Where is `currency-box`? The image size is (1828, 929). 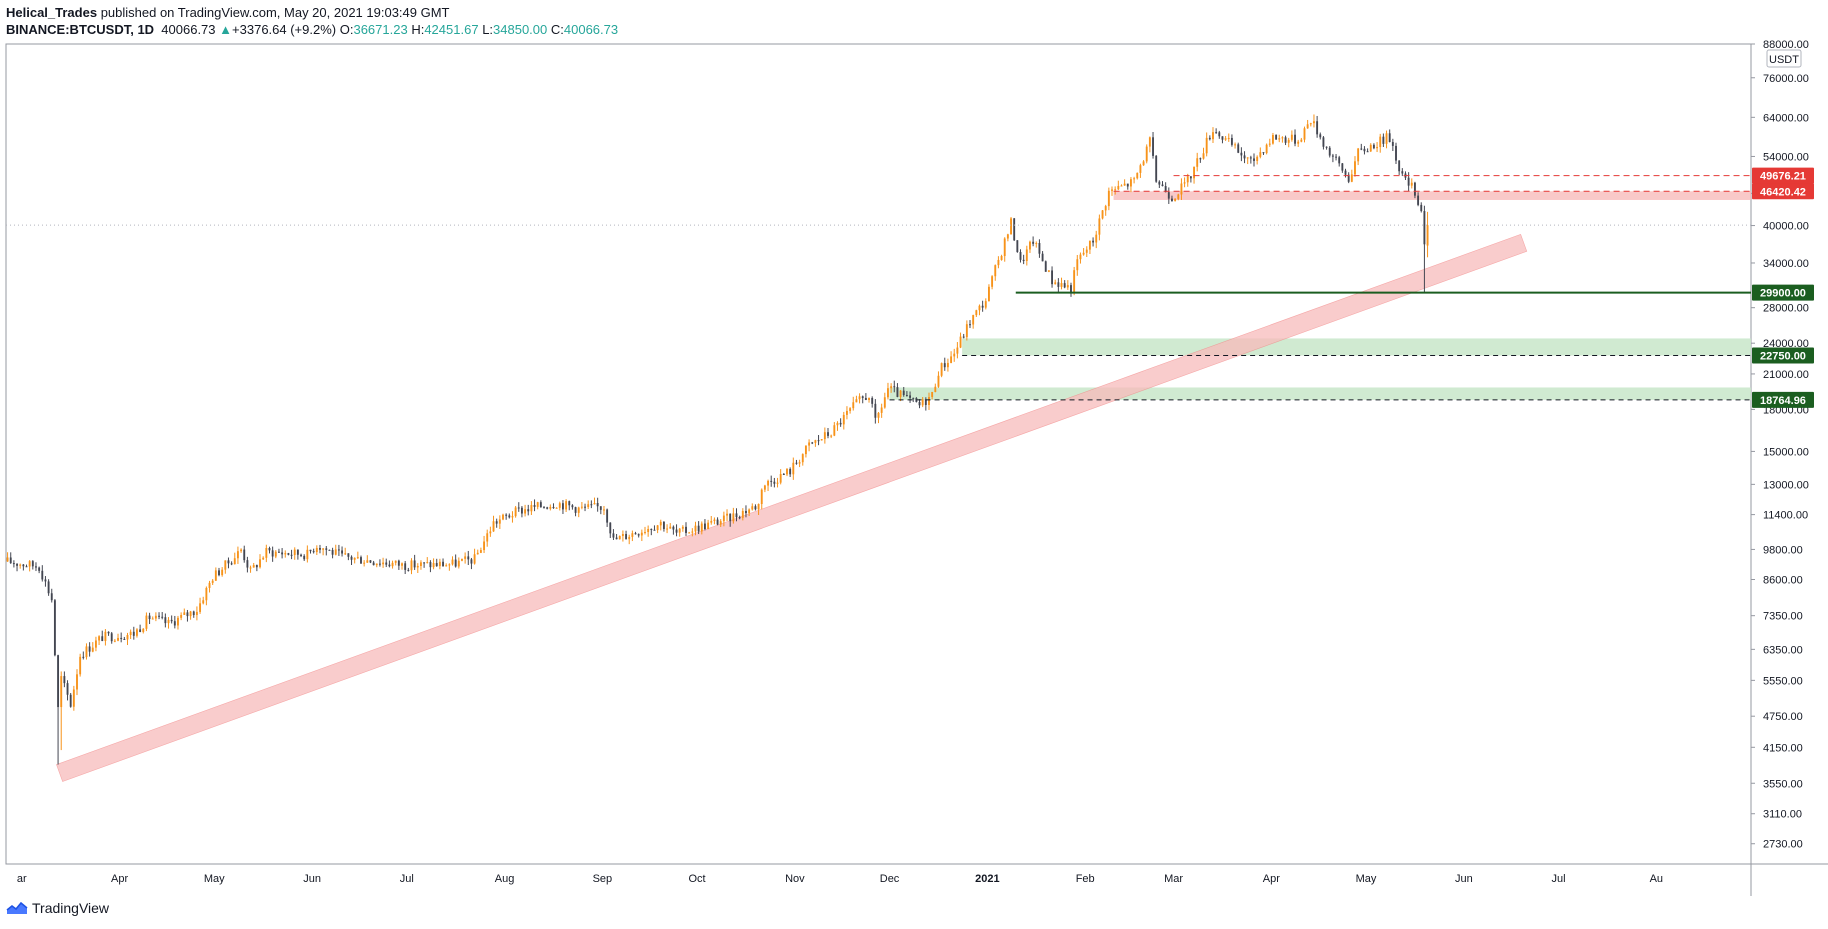
currency-box is located at coordinates (1784, 58).